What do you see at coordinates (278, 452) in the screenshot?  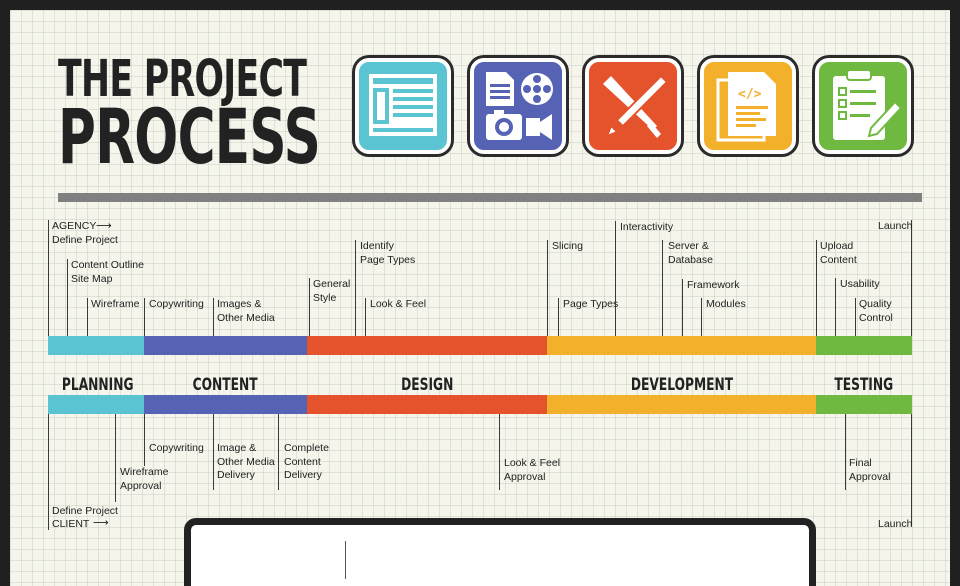 I see `client-tick-content-delivery` at bounding box center [278, 452].